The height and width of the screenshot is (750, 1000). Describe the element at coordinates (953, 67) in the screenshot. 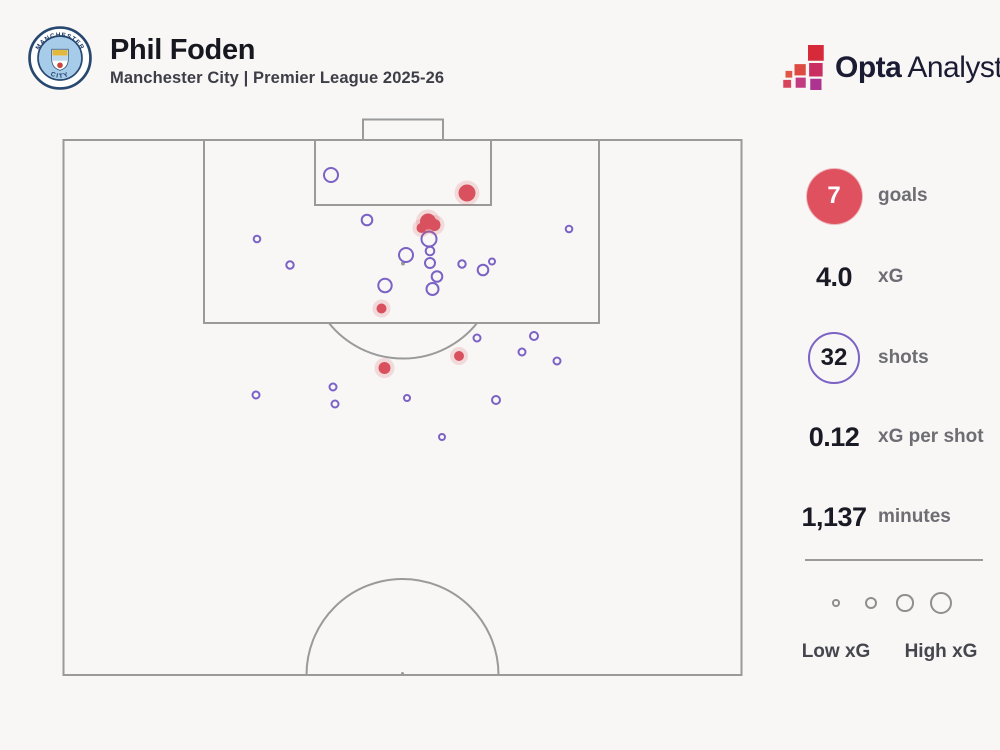

I see `brand-name-light: Analyst` at that location.